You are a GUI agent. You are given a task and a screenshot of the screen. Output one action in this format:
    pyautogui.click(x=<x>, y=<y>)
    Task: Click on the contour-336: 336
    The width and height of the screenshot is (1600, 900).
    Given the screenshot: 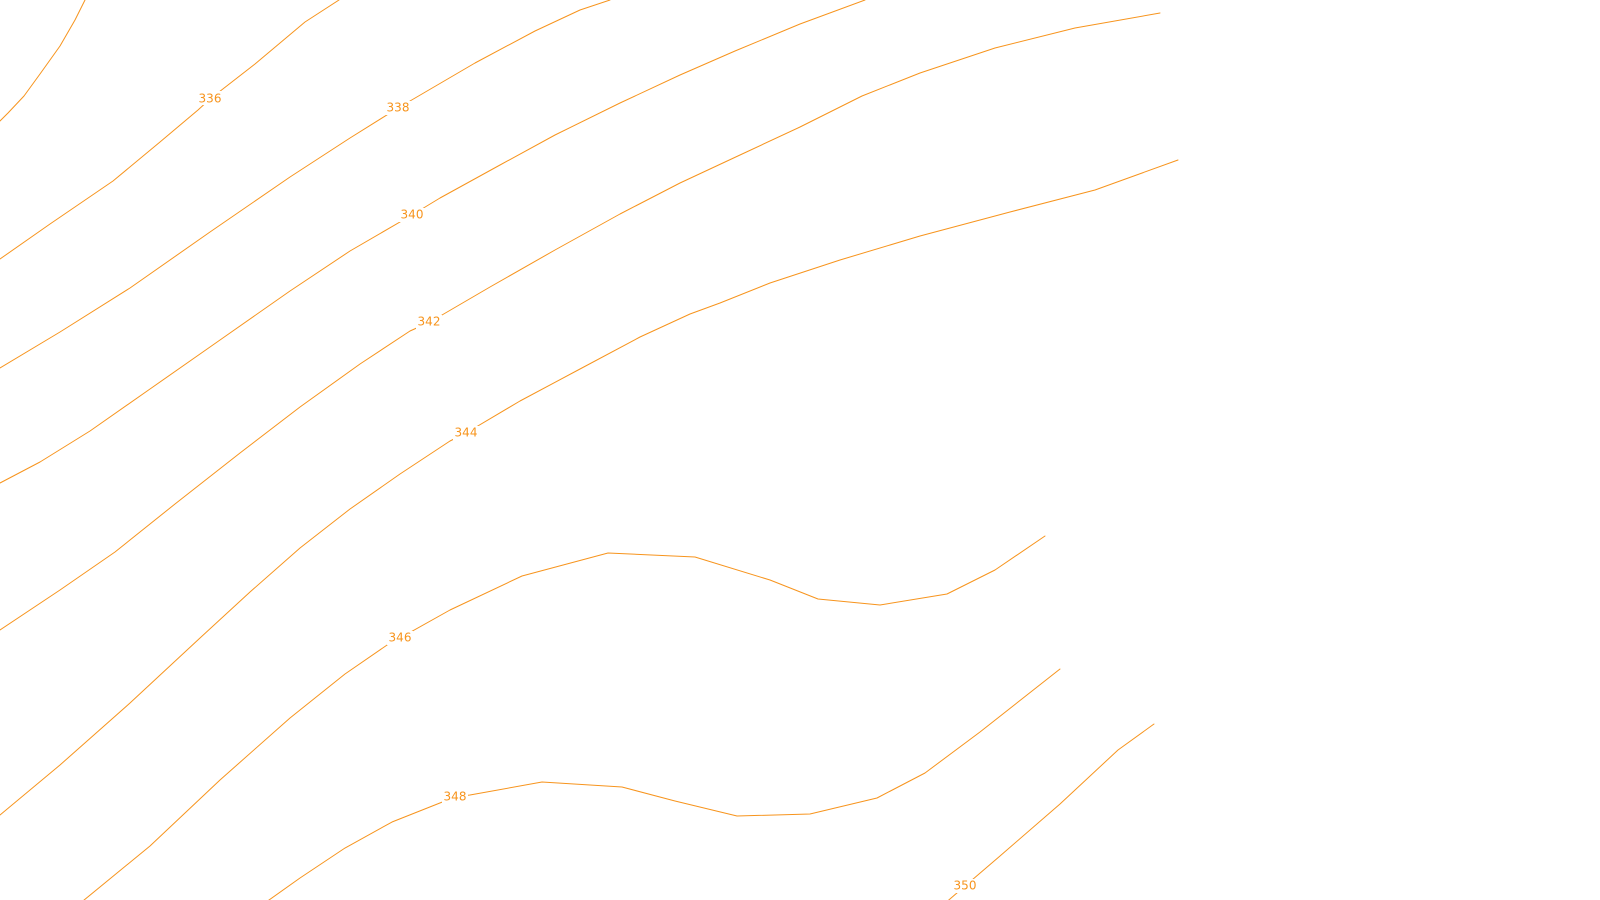 What is the action you would take?
    pyautogui.click(x=170, y=130)
    